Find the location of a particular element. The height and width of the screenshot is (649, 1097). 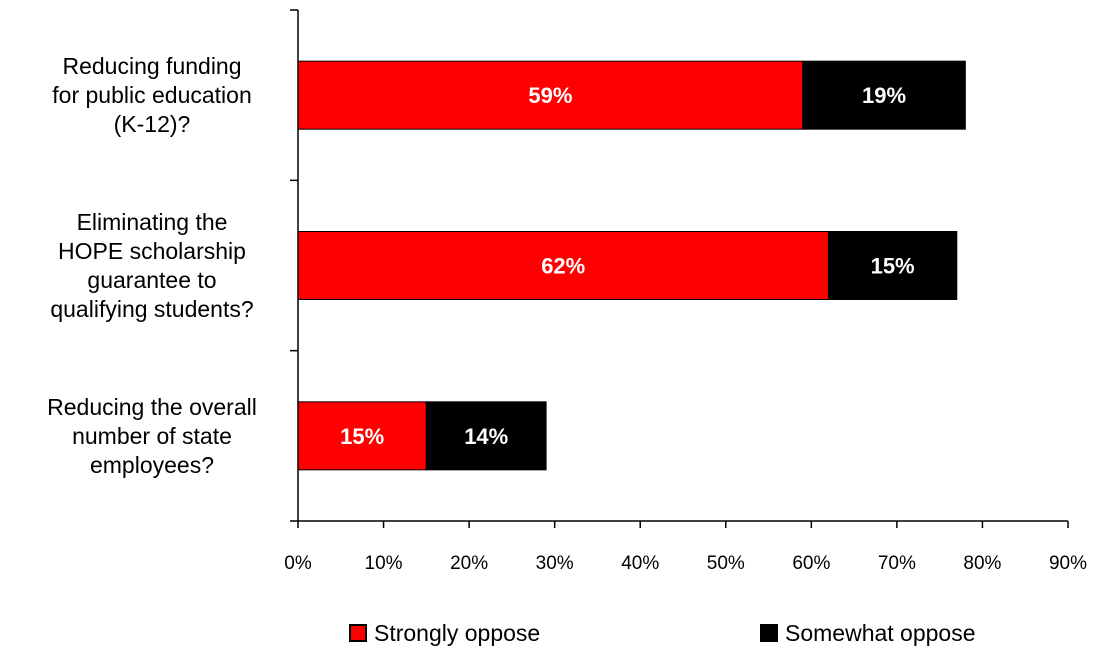

legend-label: Strongly oppose is located at coordinates (457, 633).